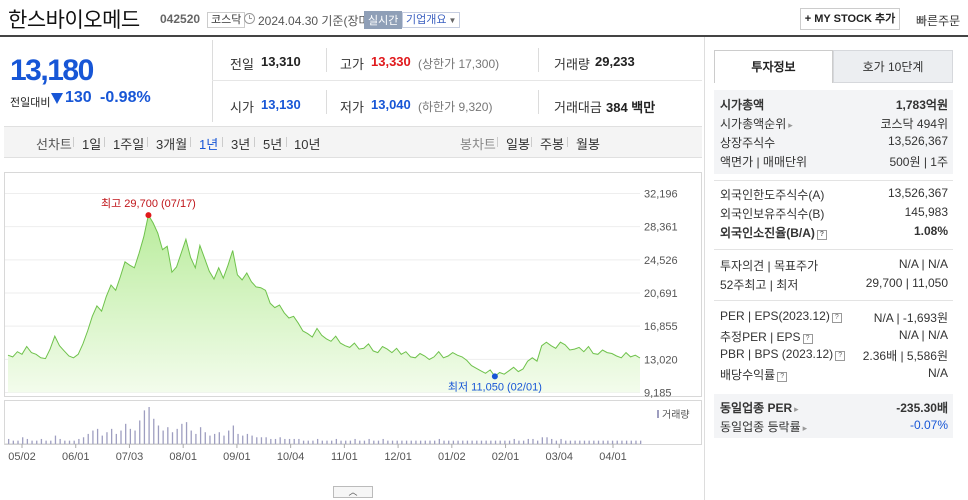 The width and height of the screenshot is (968, 500). I want to click on collapse-chart-button: ︿, so click(353, 492).